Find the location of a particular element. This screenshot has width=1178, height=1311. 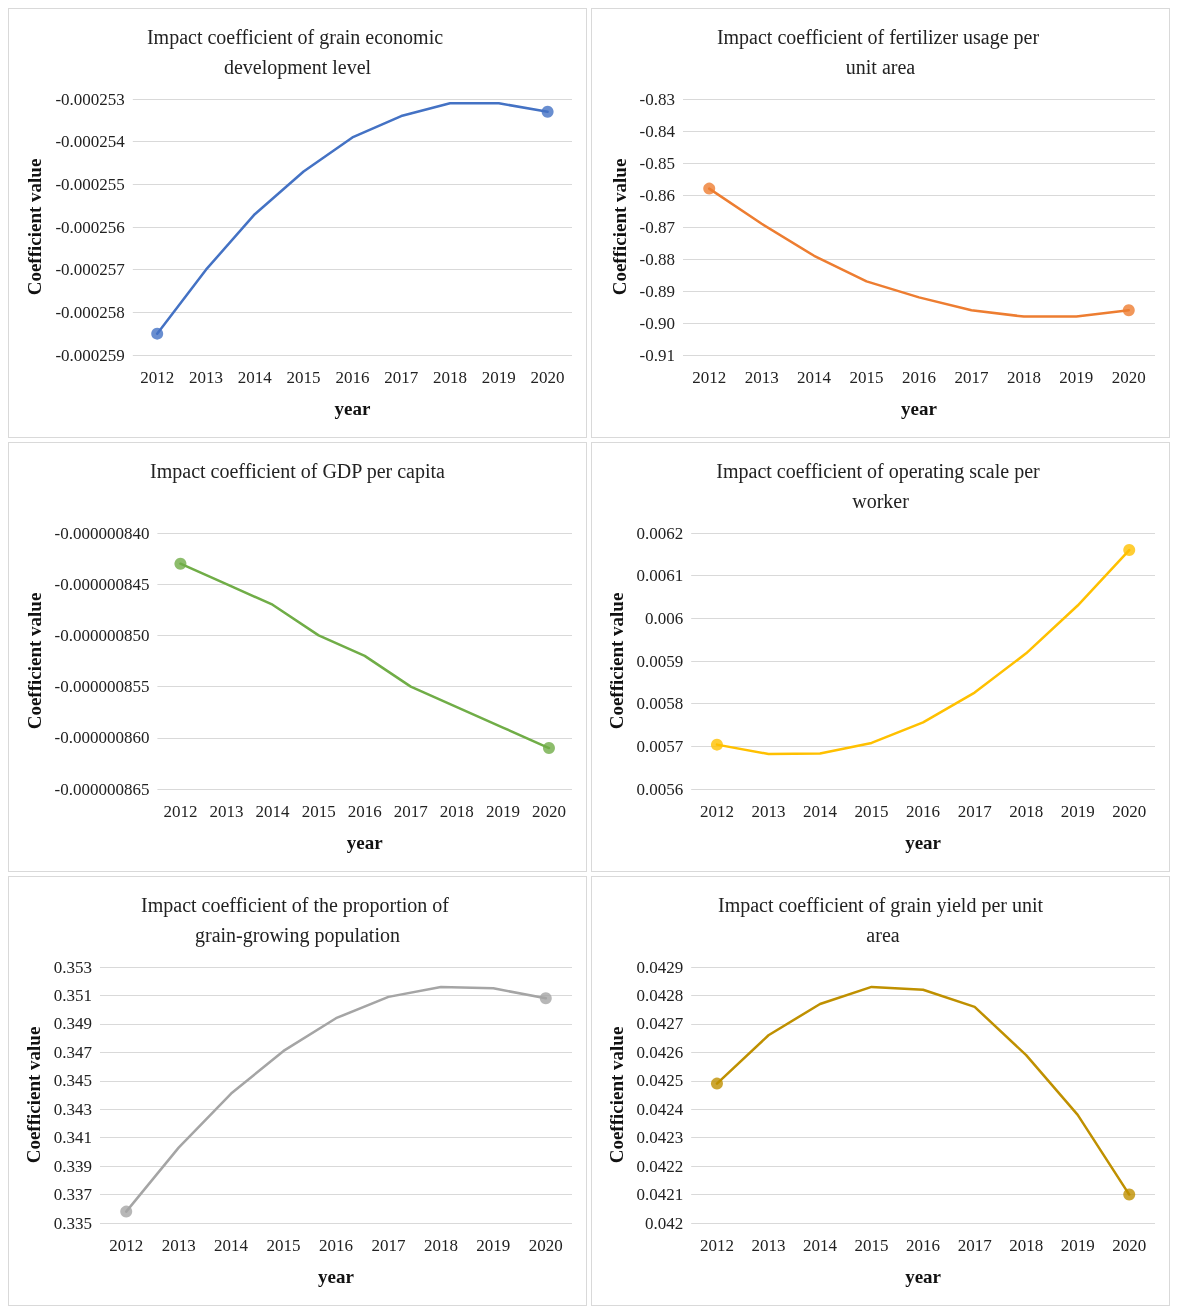

y-tick-label: 0.0057 is located at coordinates (660, 746).